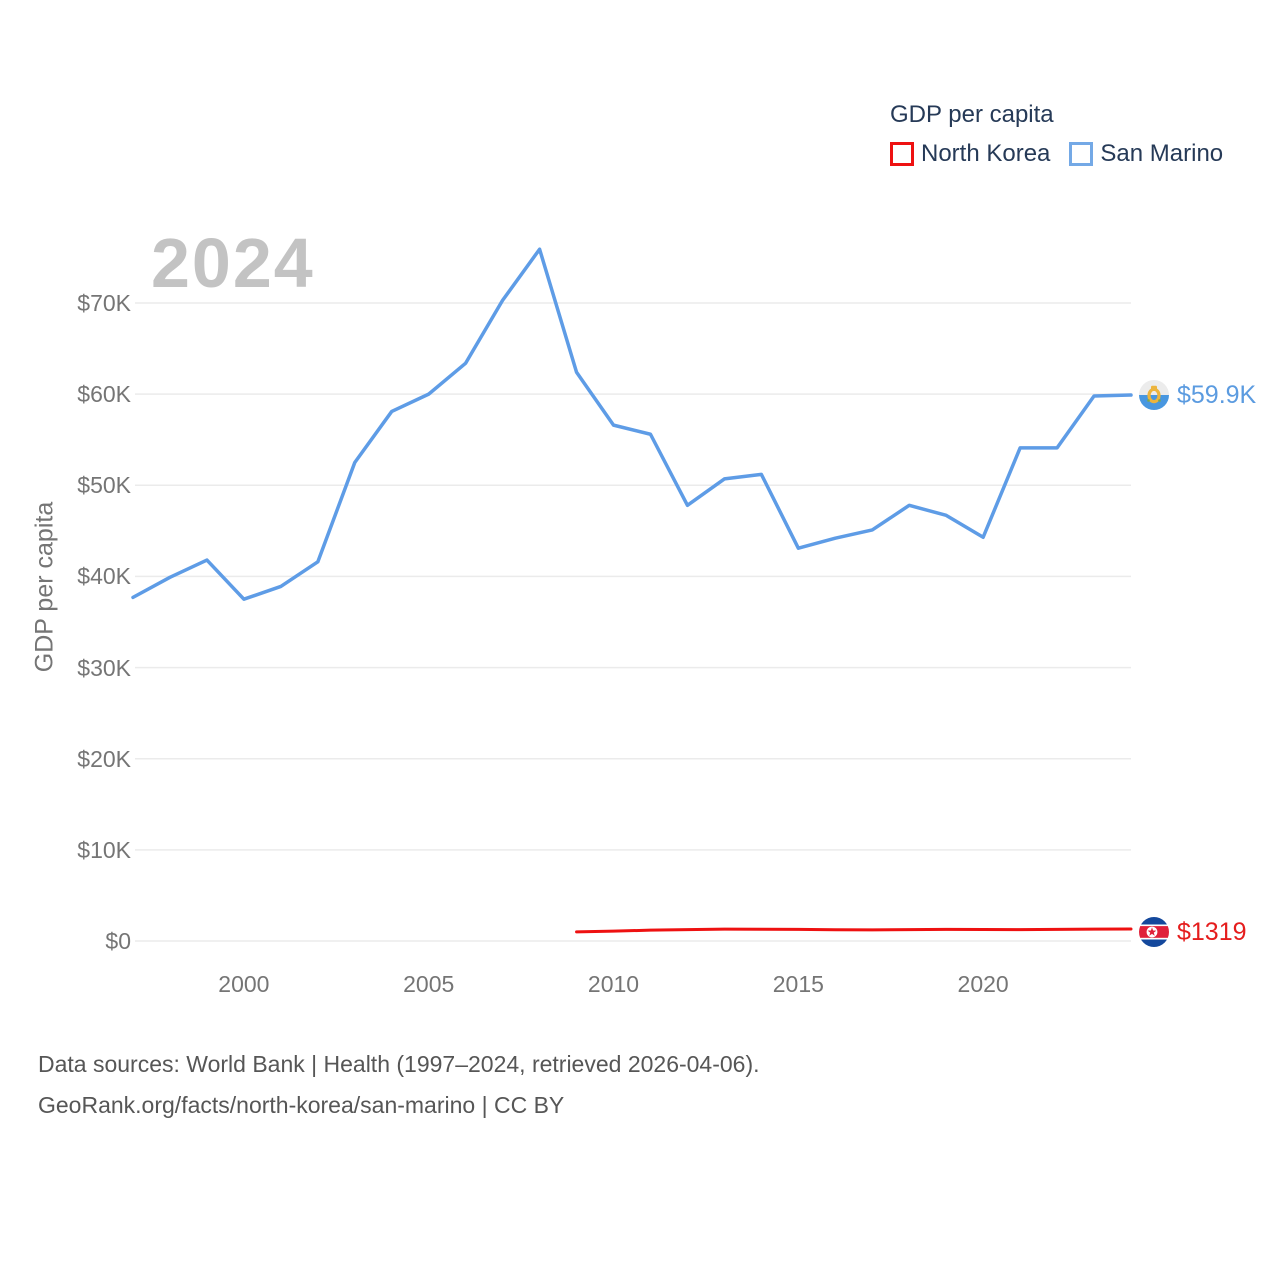 Image resolution: width=1280 pixels, height=1280 pixels. I want to click on x-tick-label: 2000, so click(244, 984).